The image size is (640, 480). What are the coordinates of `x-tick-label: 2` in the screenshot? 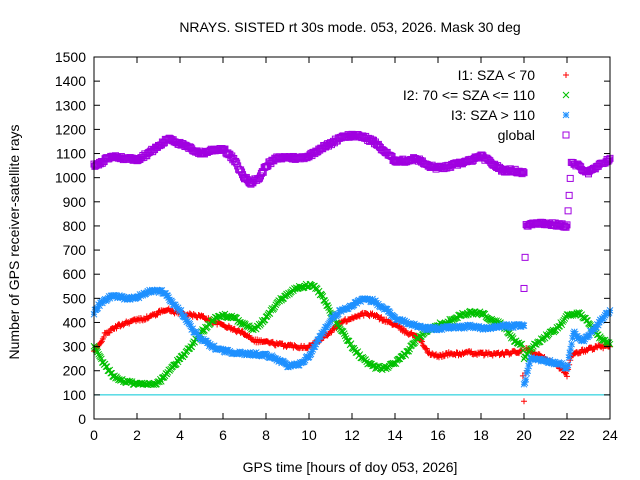 It's located at (137, 435).